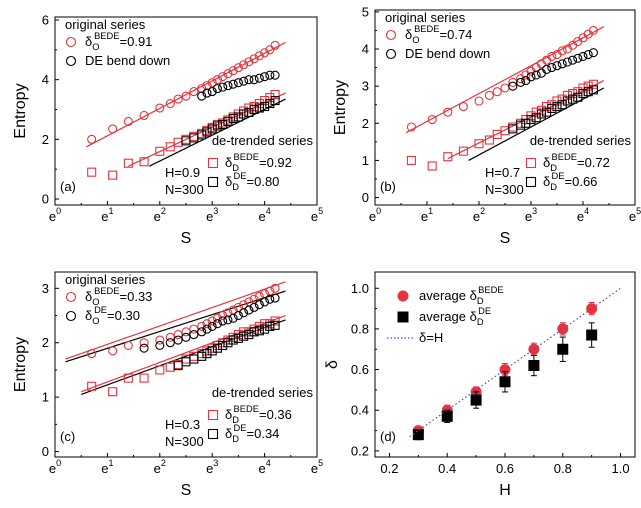  I want to click on legend-entry: δOBEDE=0.91, so click(118, 41).